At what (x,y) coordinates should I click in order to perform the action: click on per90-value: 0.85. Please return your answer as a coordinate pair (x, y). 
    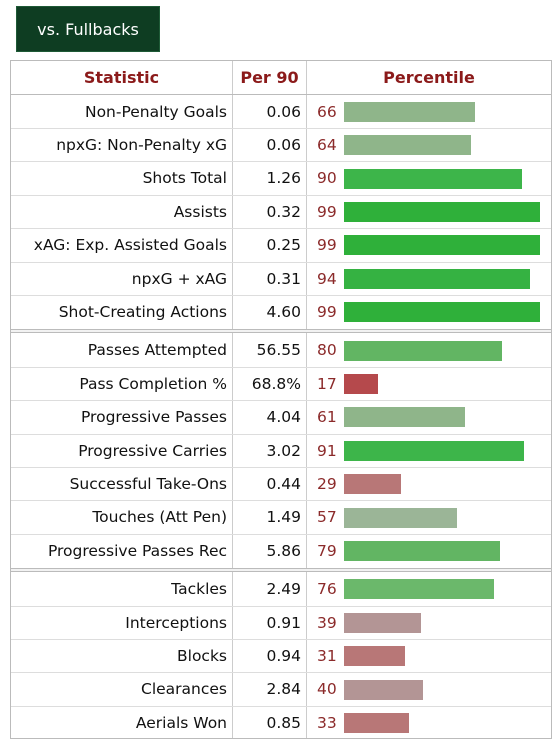
    Looking at the image, I should click on (283, 722).